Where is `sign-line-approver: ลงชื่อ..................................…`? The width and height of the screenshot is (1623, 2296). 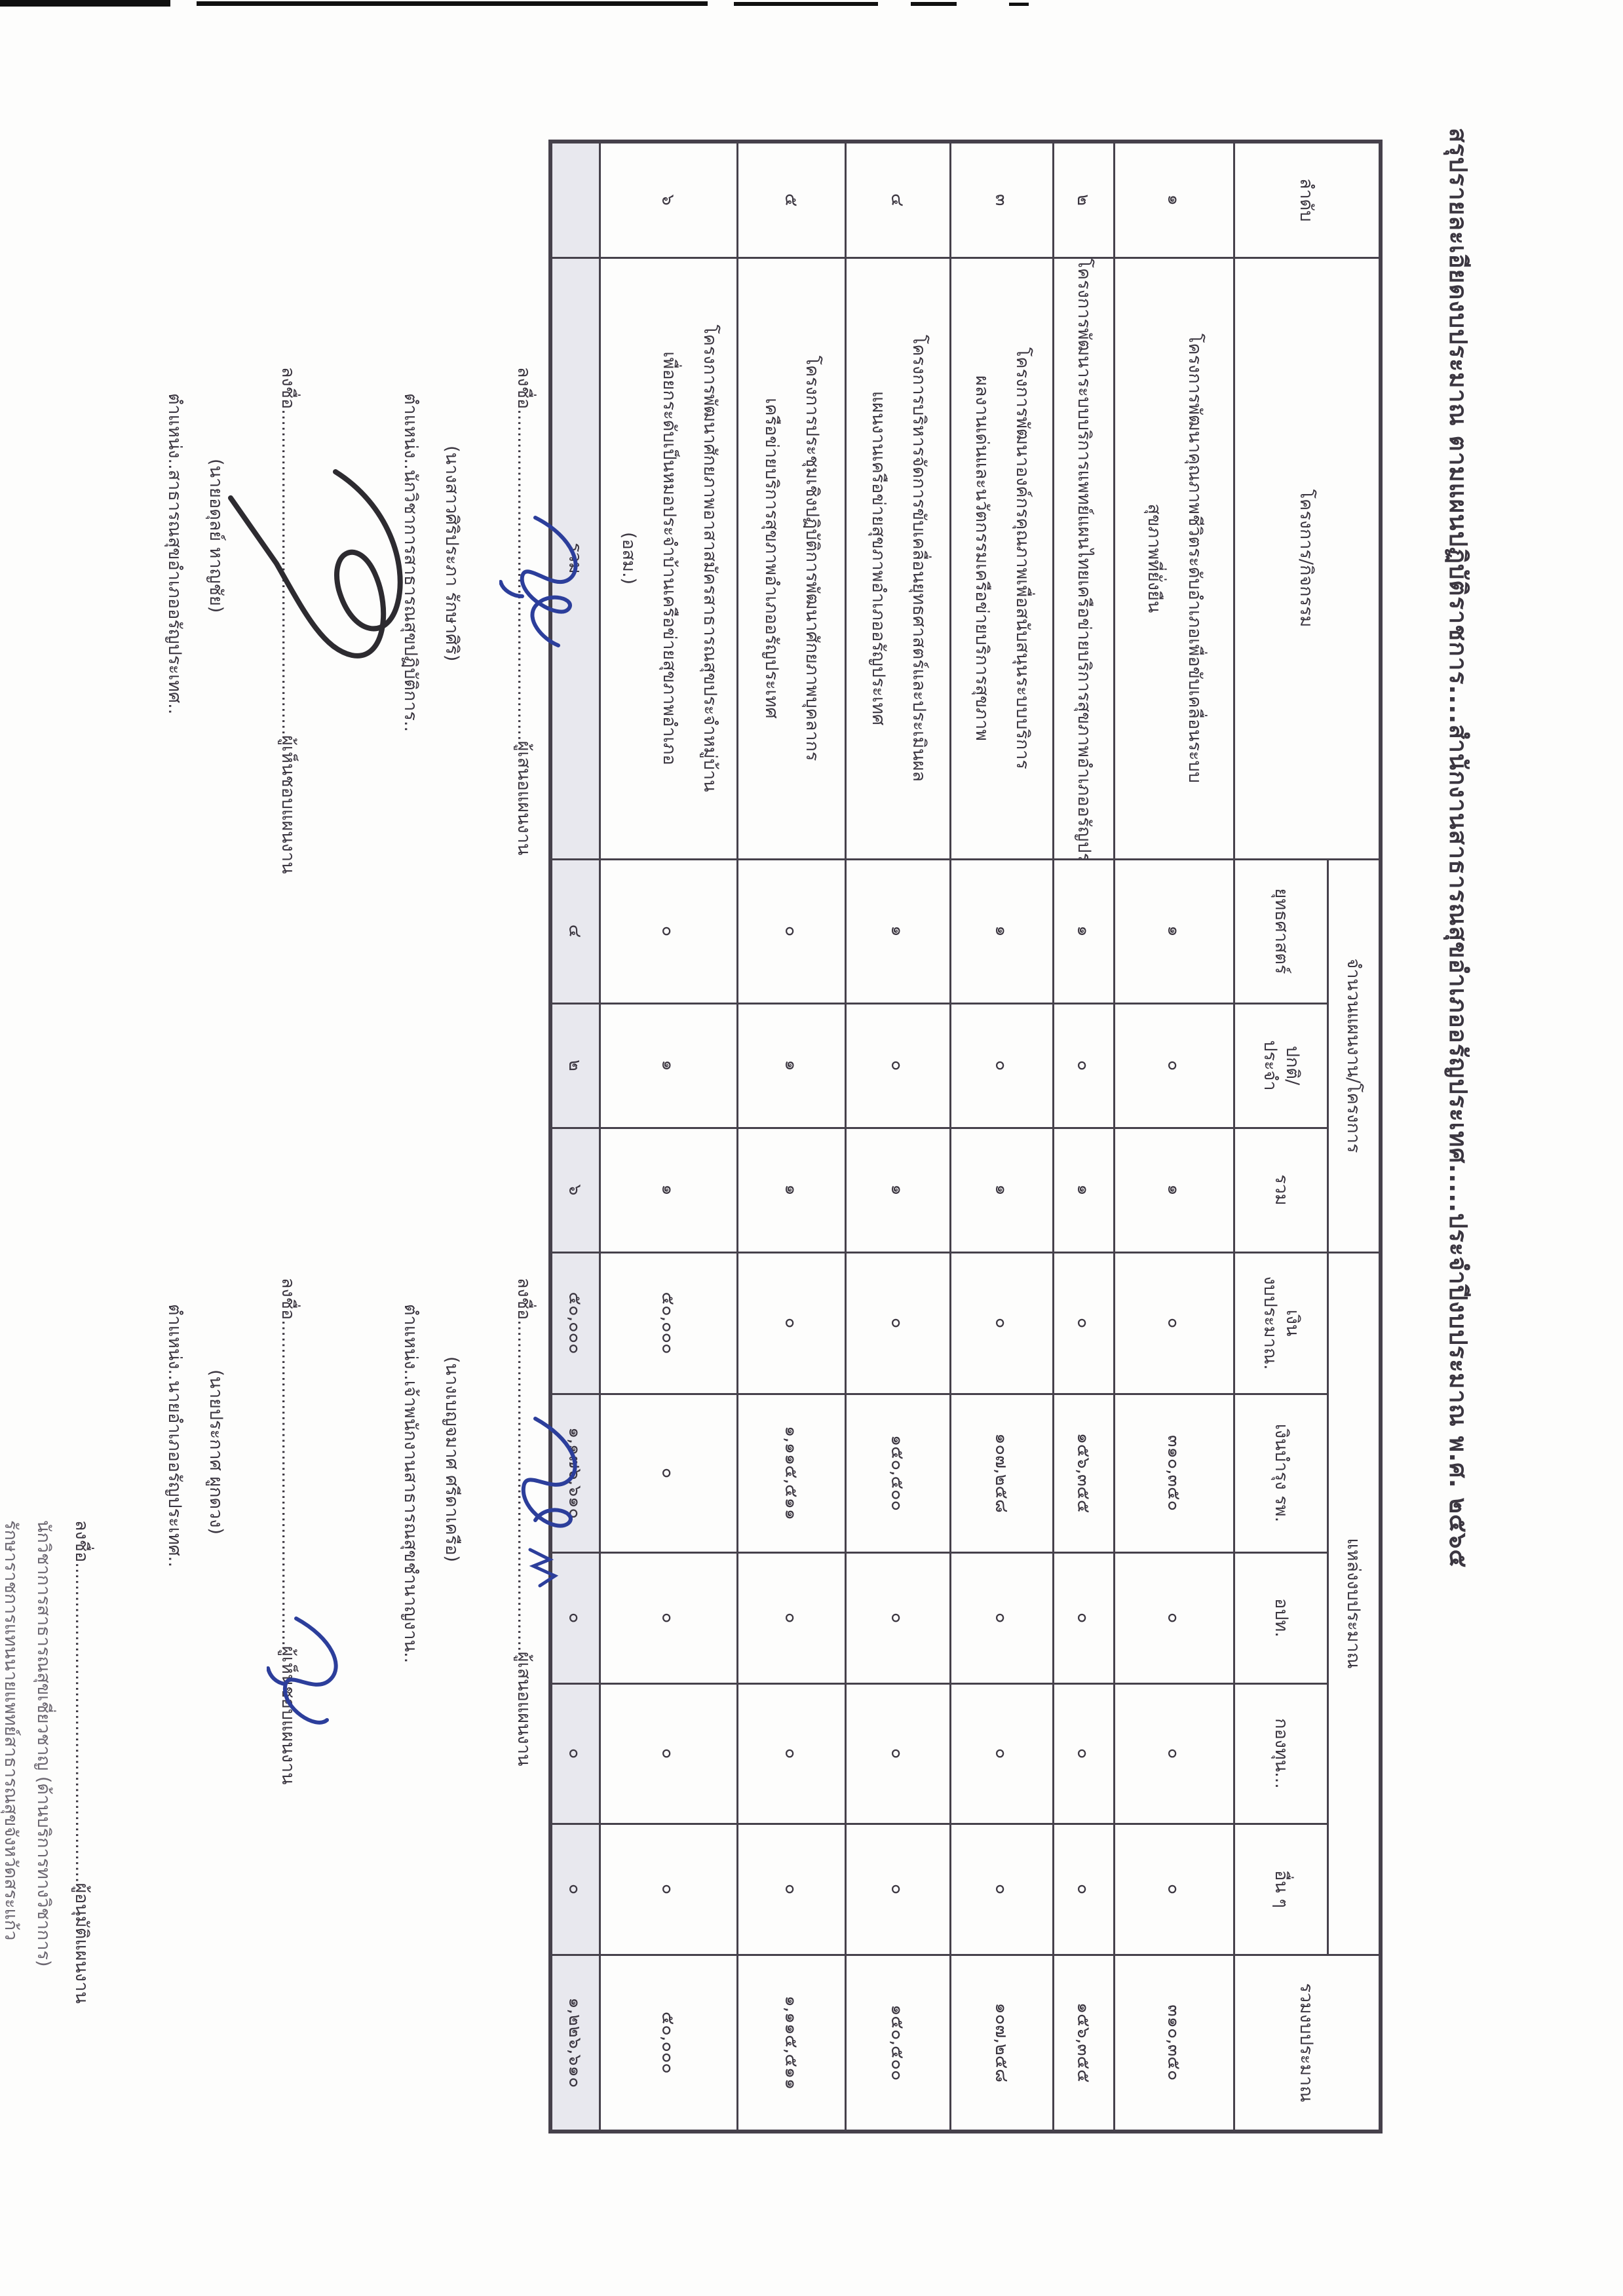
sign-line-approver: ลงชื่อ..................................… is located at coordinates (81, 1762).